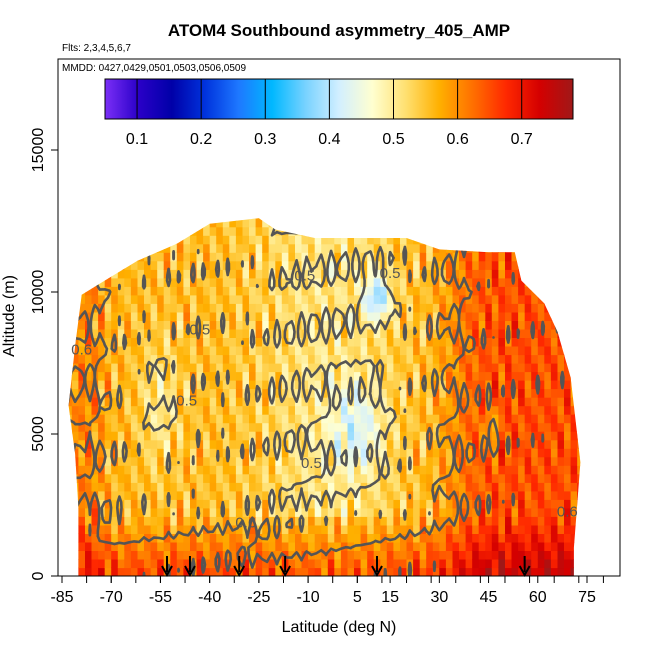 This screenshot has height=650, width=650. Describe the element at coordinates (201, 139) in the screenshot. I see `colorbar-tick-label: 0.2` at that location.